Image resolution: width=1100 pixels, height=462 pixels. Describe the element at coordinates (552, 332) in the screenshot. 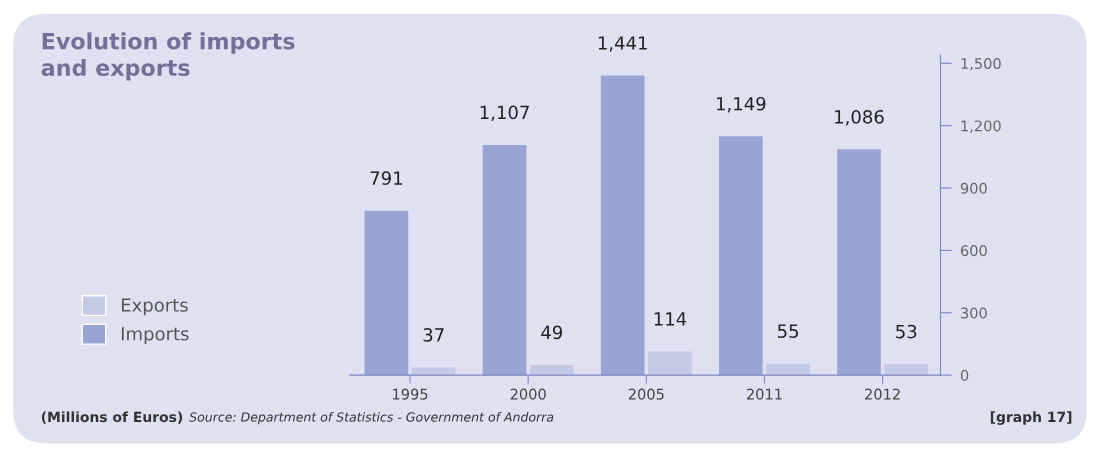

I see `data-label: 49` at that location.